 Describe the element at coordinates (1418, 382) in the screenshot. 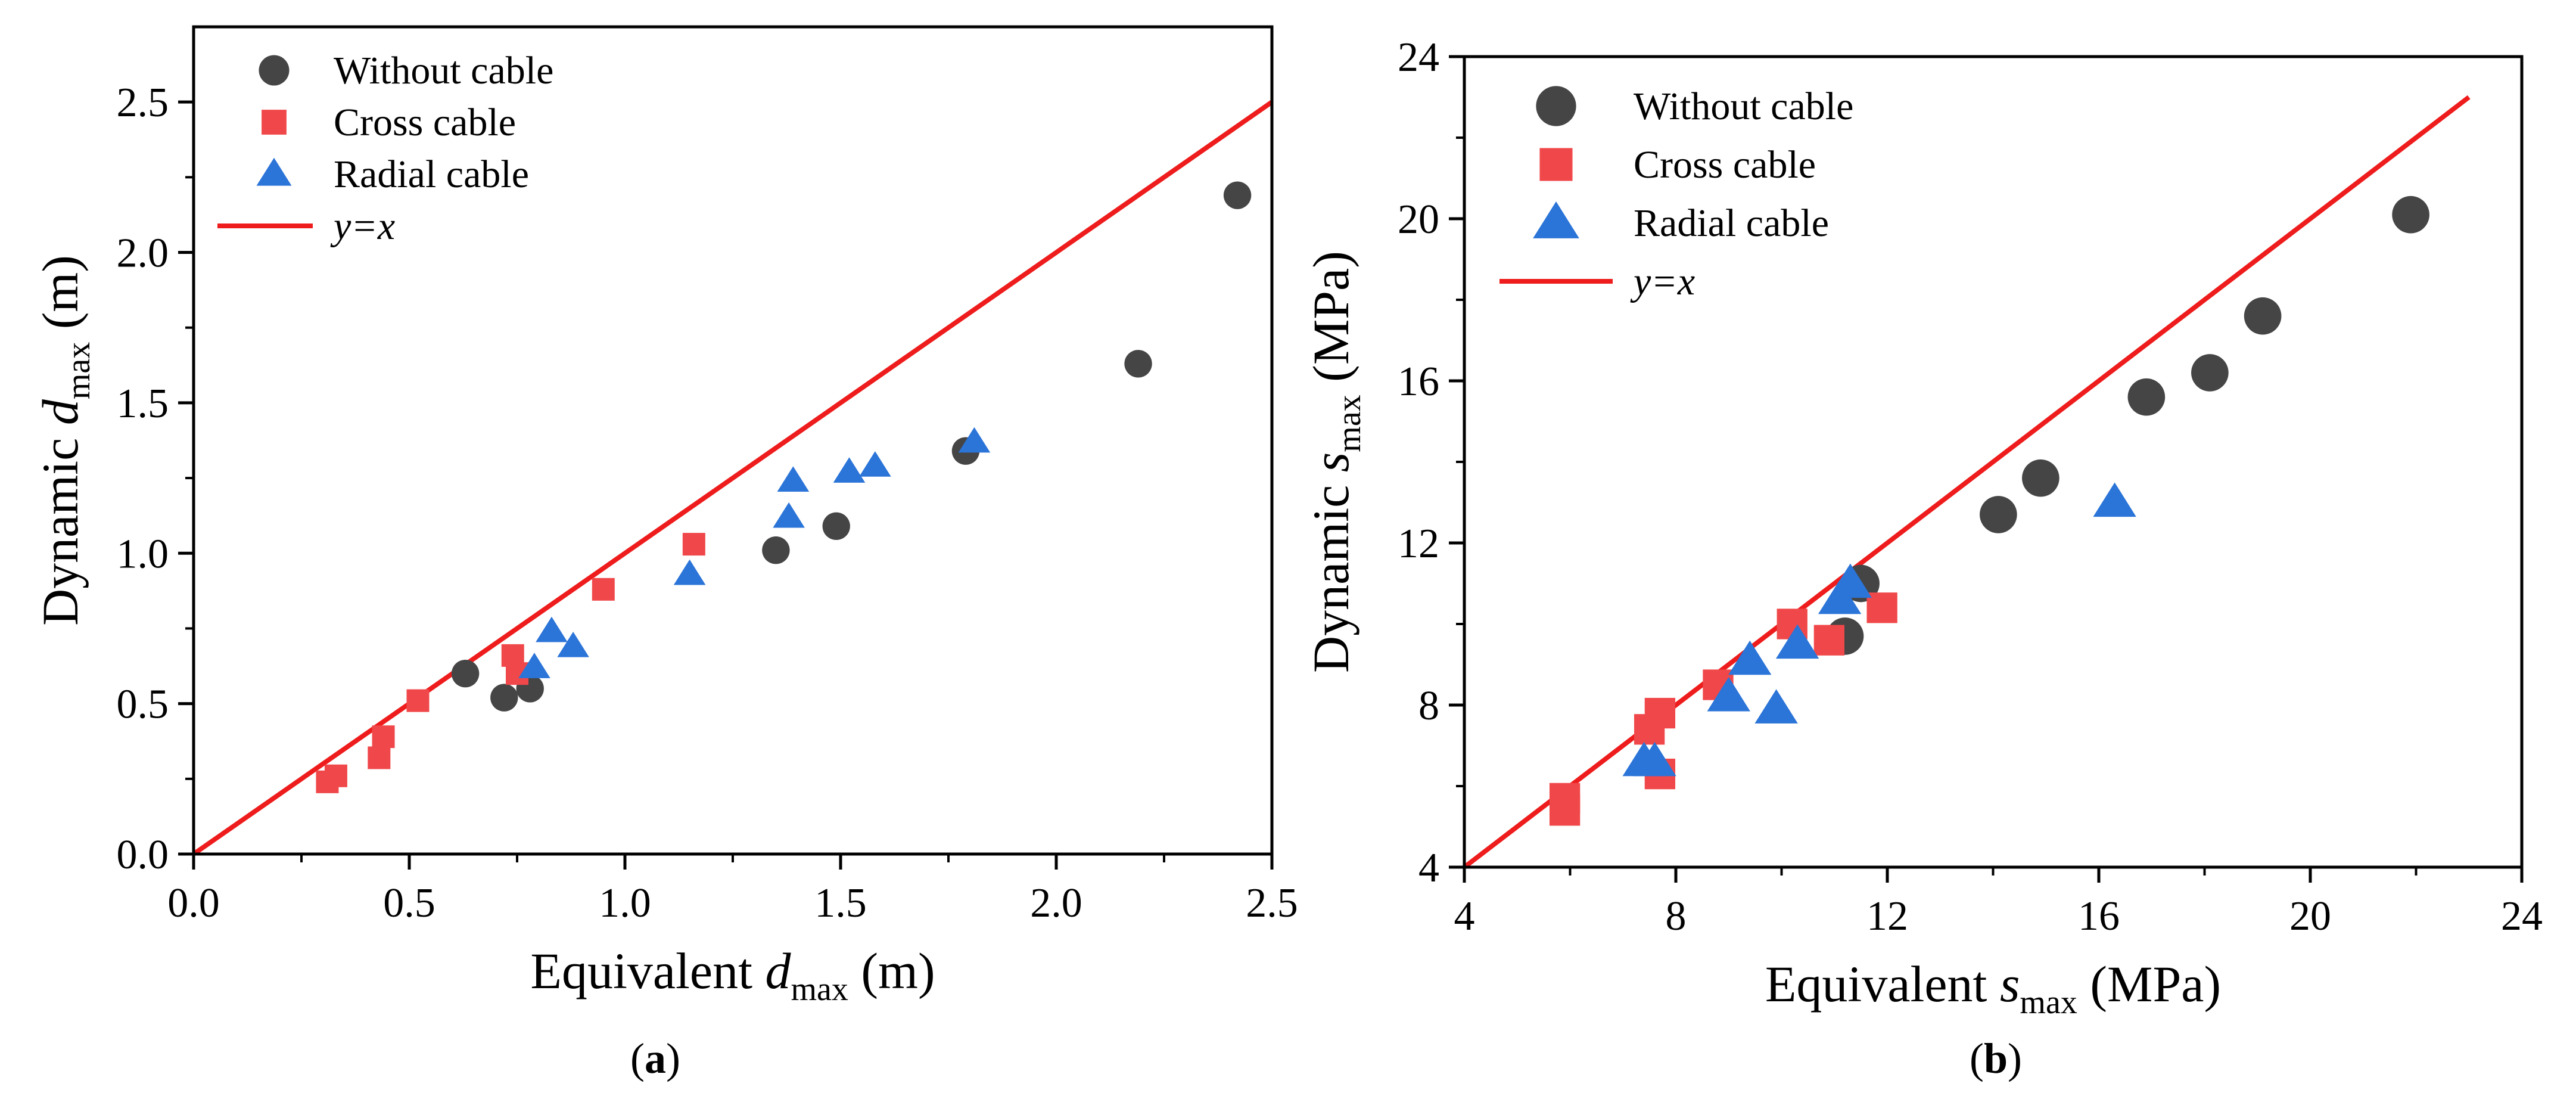

I see `y-tick-label: 16` at that location.